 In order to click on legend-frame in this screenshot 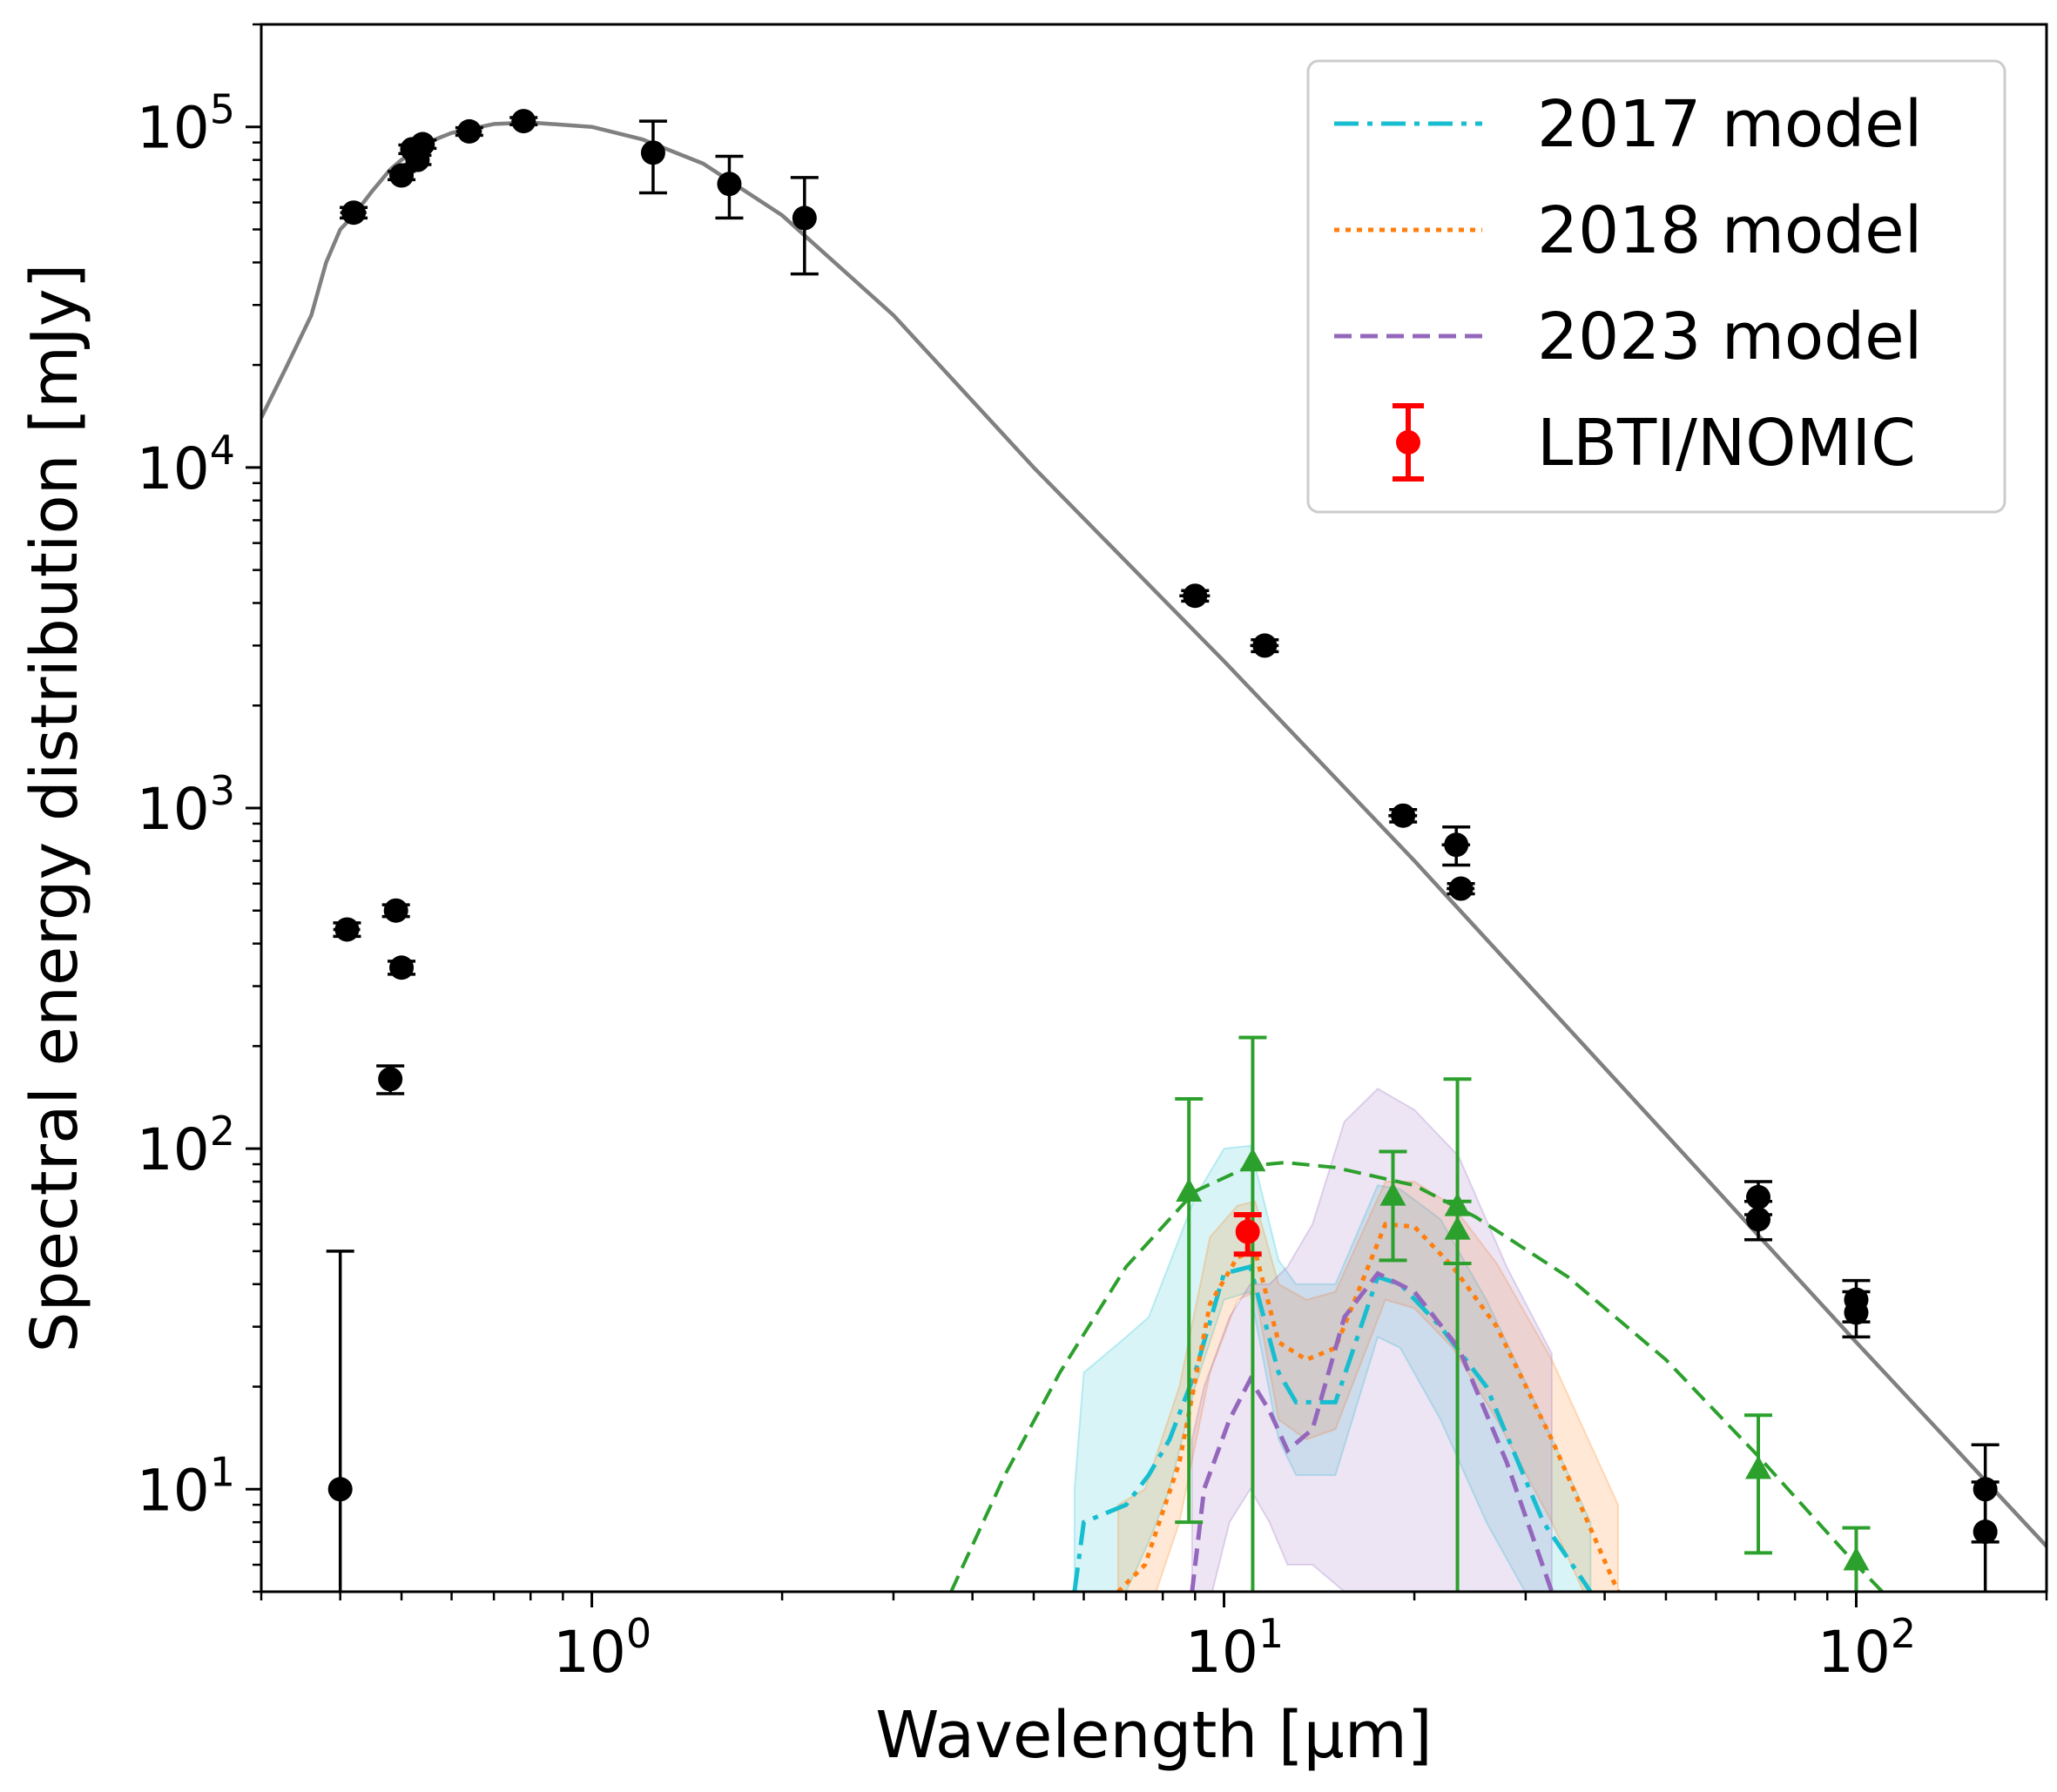, I will do `click(1656, 286)`.